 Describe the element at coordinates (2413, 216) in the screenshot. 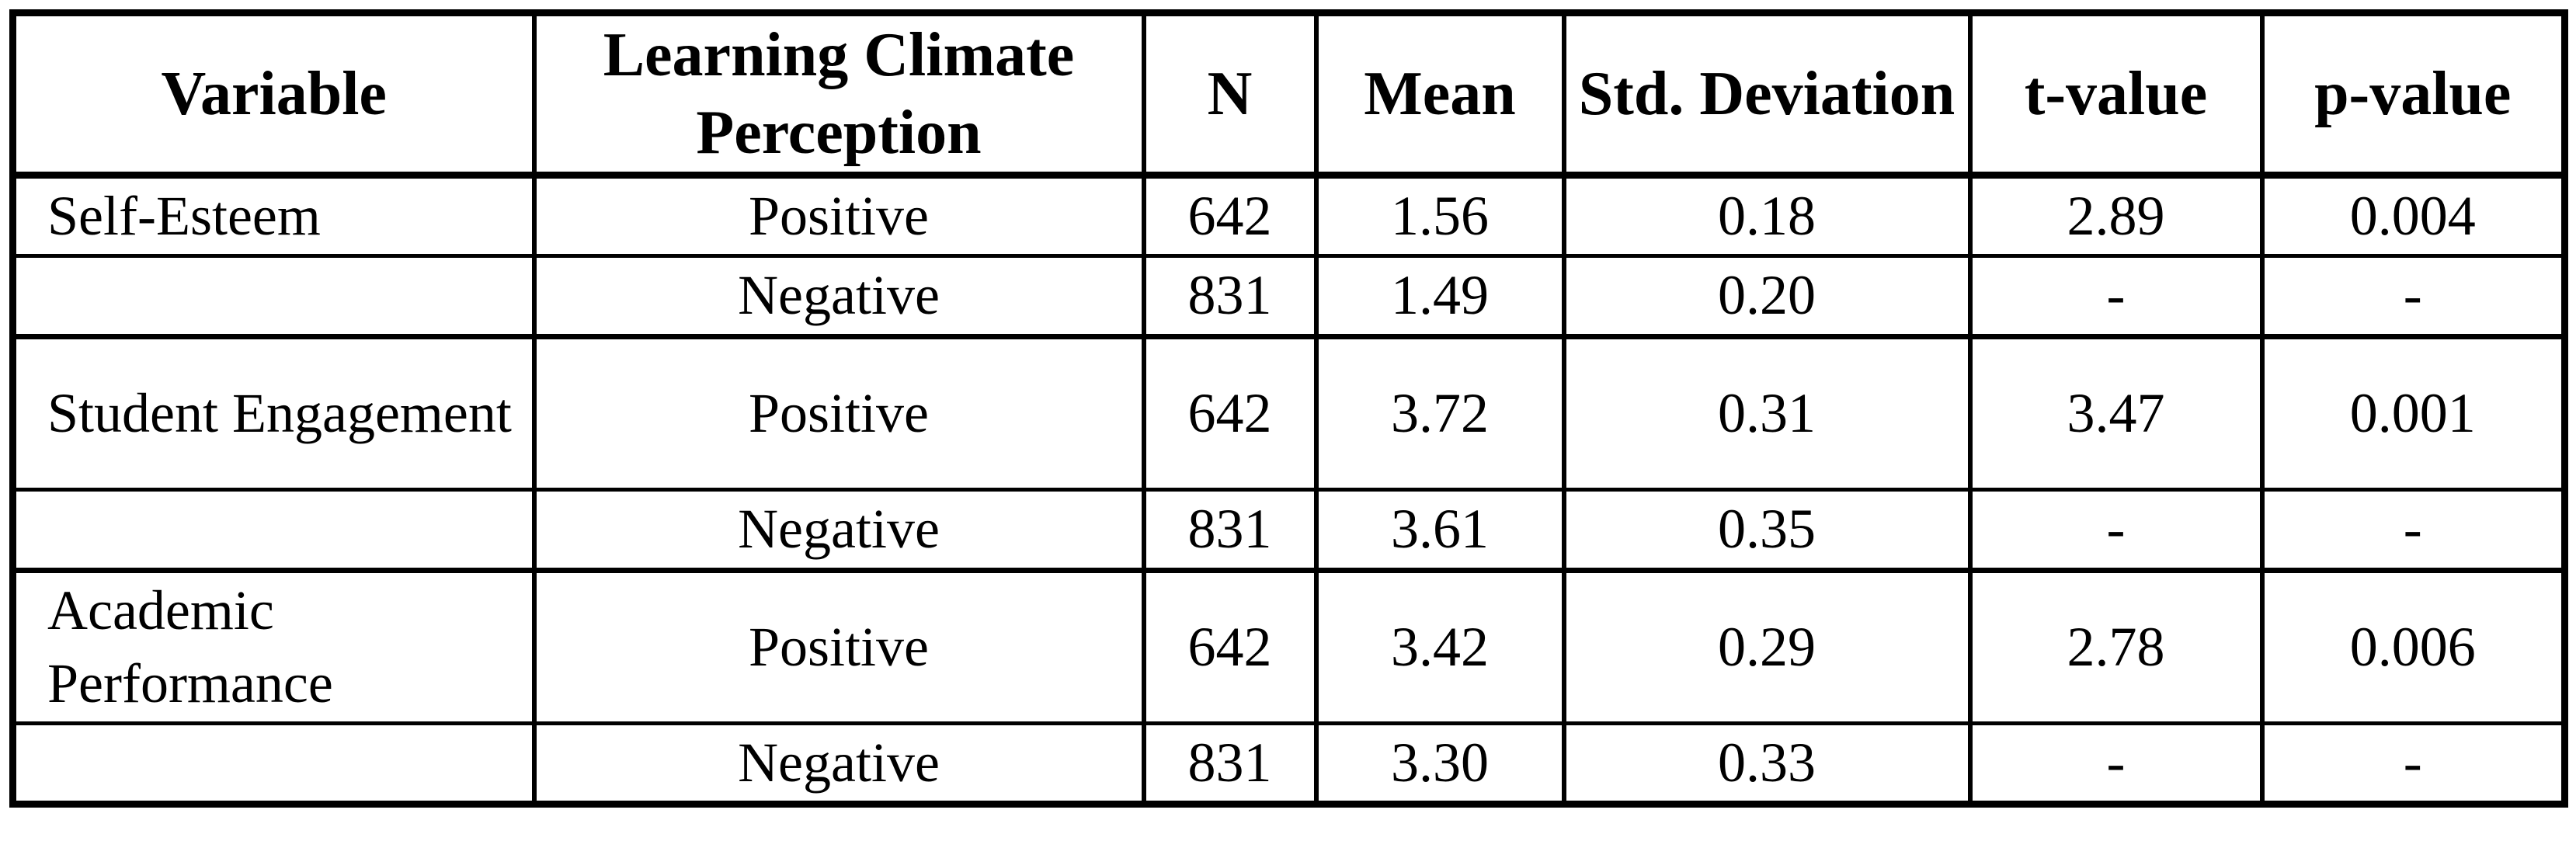

I see `cell-p: 0.004` at that location.